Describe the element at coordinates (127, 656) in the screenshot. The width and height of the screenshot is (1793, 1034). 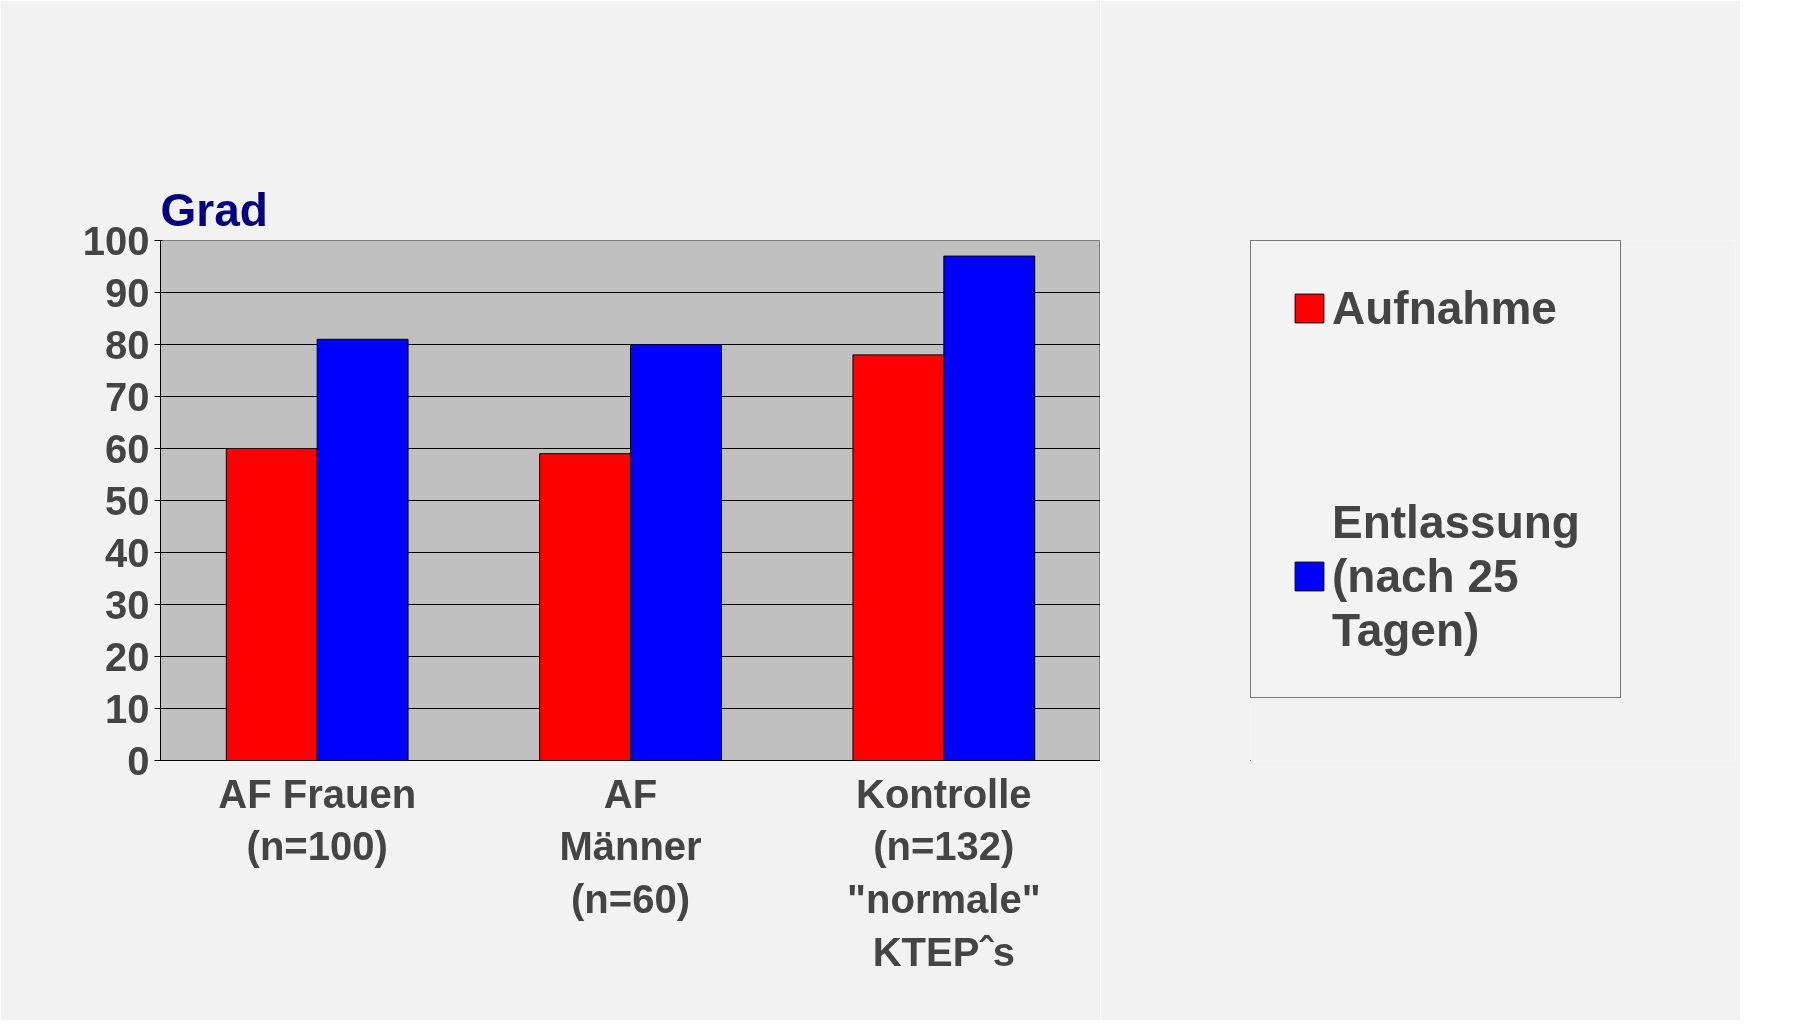
I see `y-tick-label: 20` at that location.